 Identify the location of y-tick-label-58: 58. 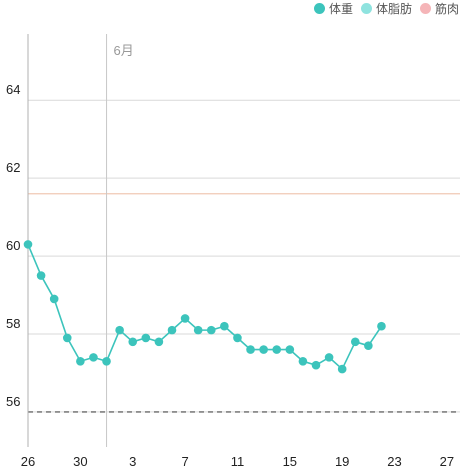
(13, 323).